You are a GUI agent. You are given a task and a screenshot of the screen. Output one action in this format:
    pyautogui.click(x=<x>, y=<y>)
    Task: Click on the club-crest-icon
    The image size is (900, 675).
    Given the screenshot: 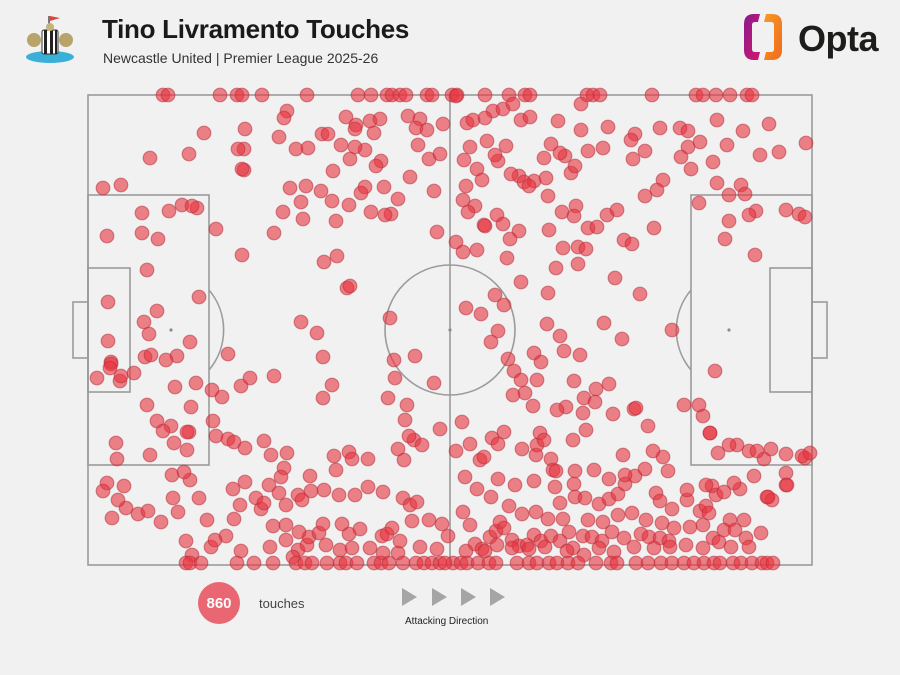 What is the action you would take?
    pyautogui.click(x=50, y=39)
    